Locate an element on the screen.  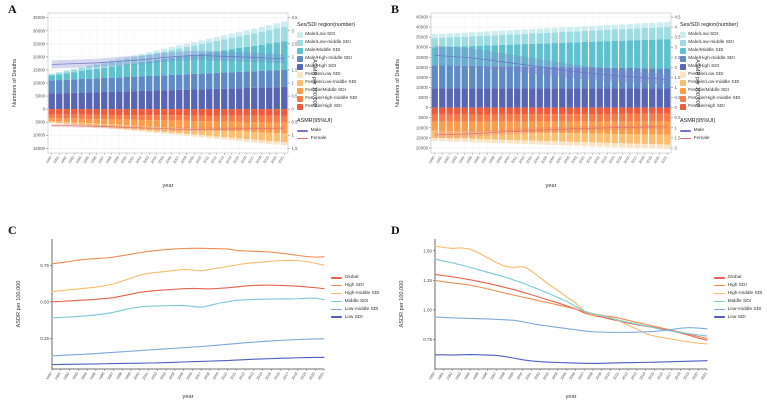
svg-text: ASDR per 100,000 is located at coordinates (19, 304).